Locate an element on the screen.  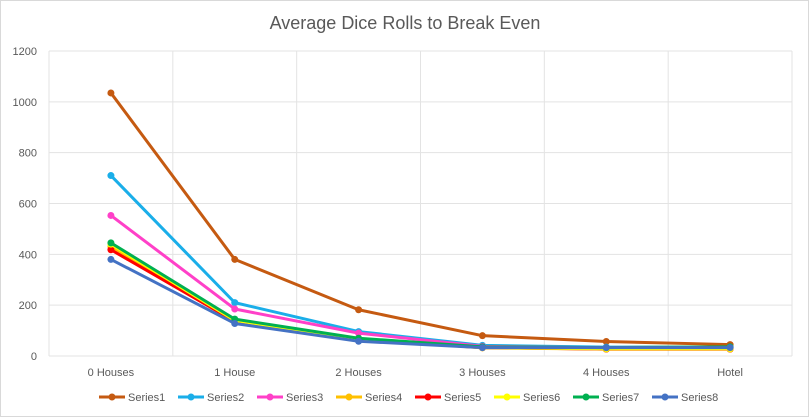
y-tick-label: 400 is located at coordinates (28, 255).